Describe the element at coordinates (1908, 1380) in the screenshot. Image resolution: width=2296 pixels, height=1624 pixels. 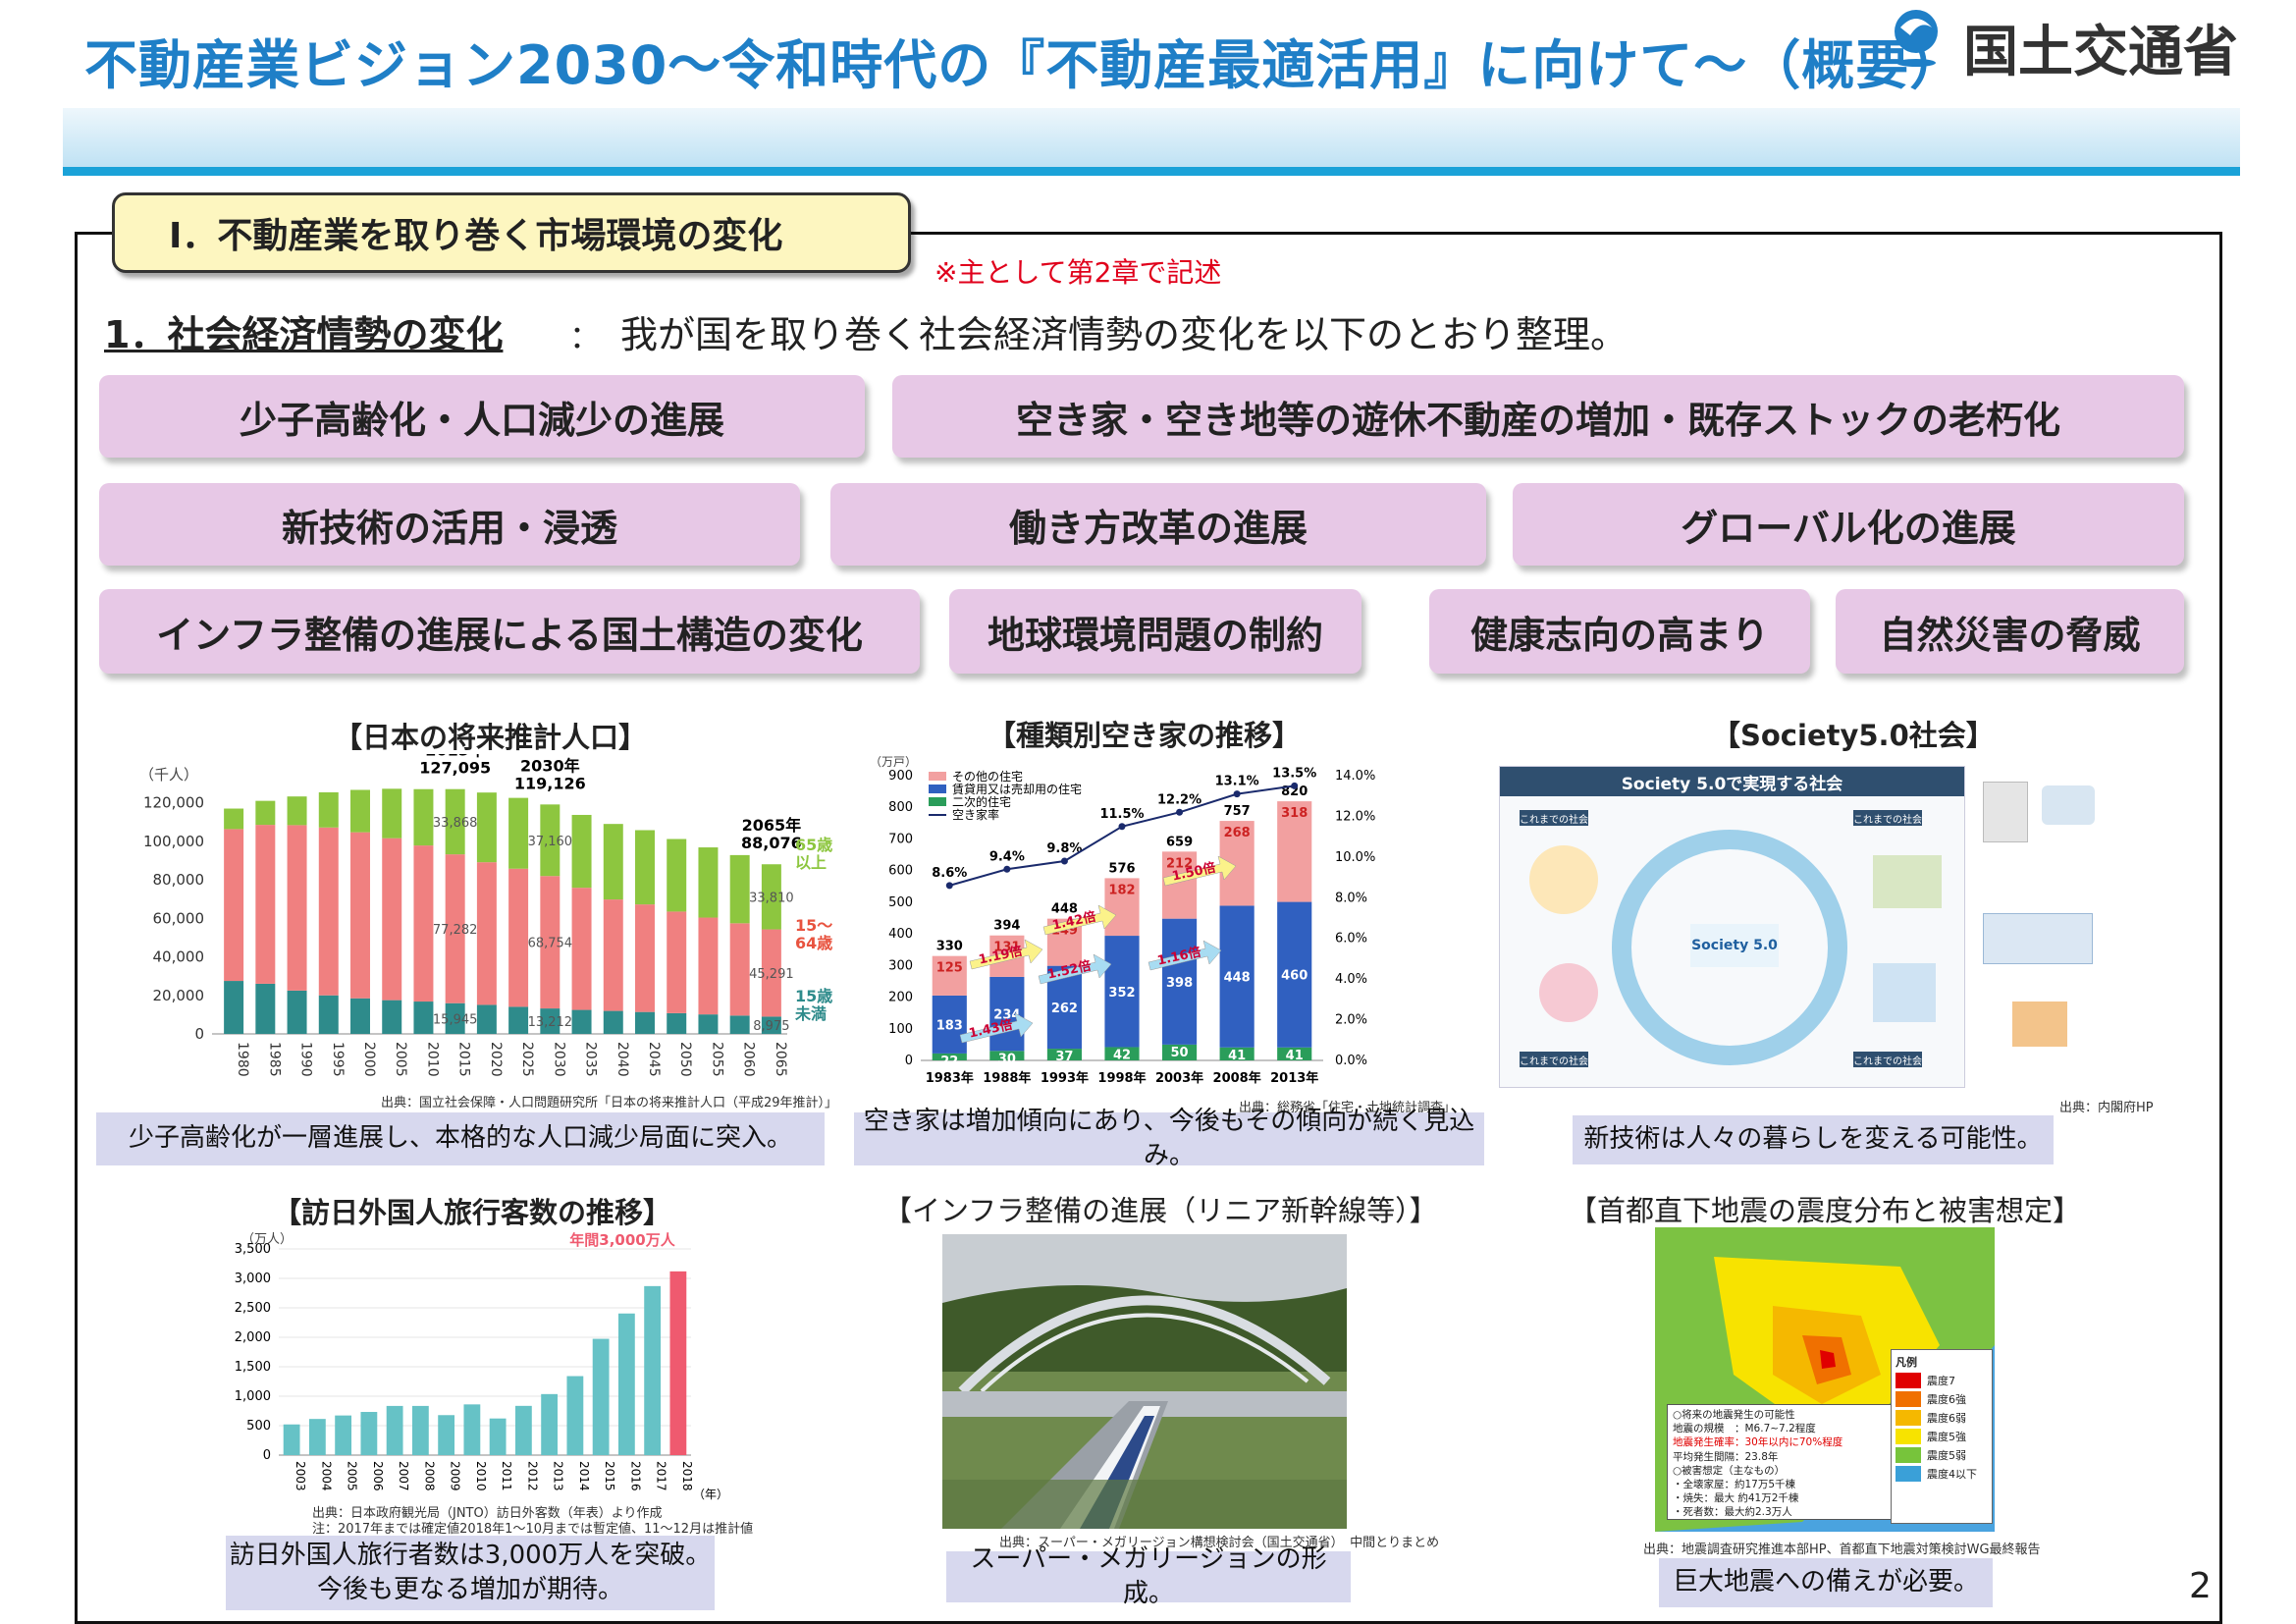
I see `quake-legend-swatch` at that location.